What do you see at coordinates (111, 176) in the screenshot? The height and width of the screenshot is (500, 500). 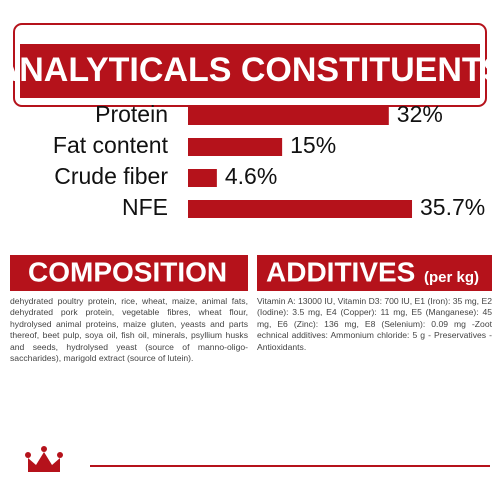 I see `category-label: Crude fiber` at bounding box center [111, 176].